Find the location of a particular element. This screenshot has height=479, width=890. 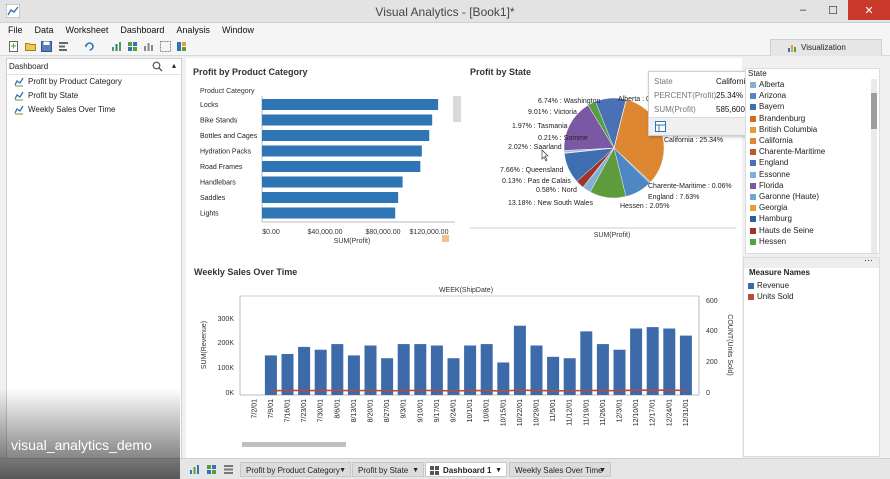

category-scrollbar is located at coordinates (457, 109).